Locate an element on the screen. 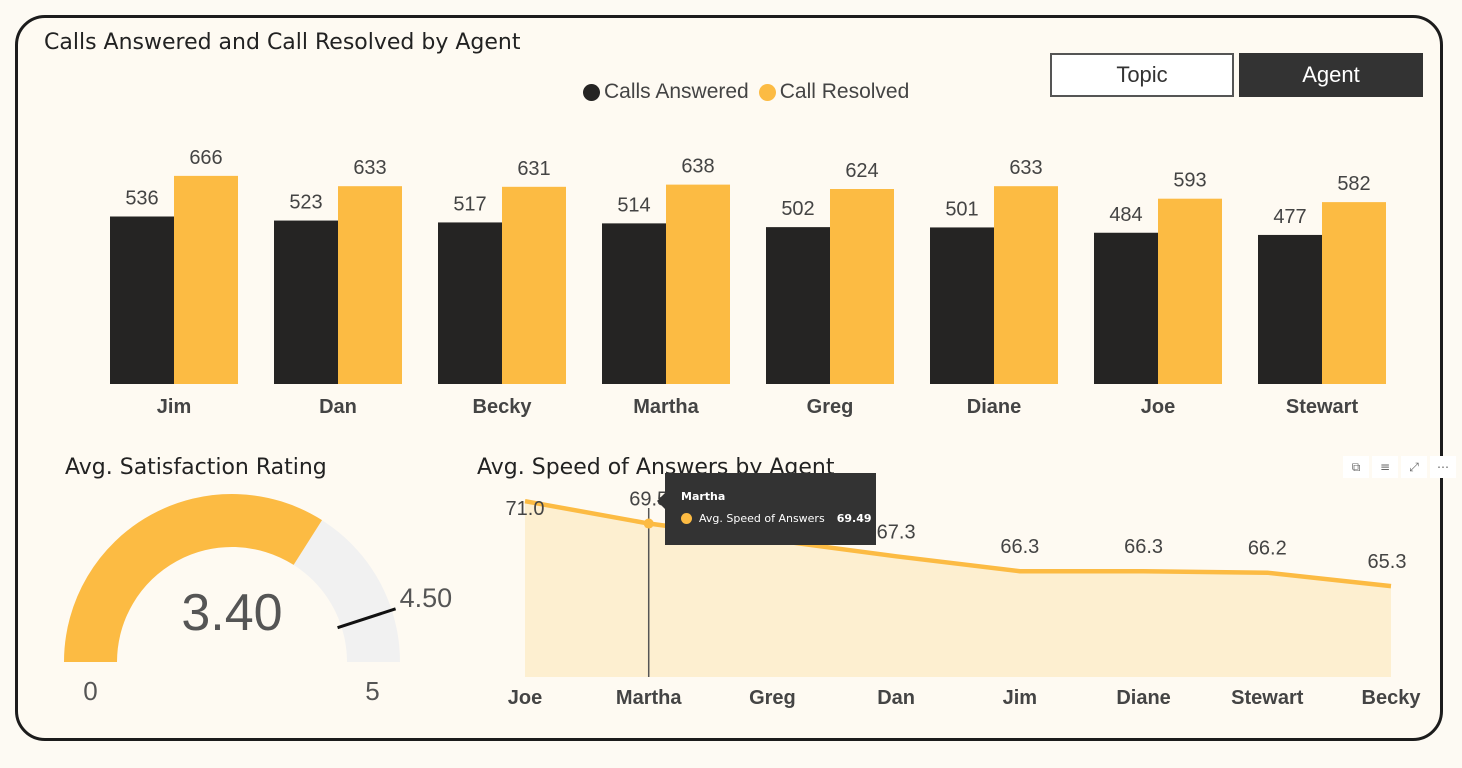  area-data-label: 66.2 is located at coordinates (1267, 549).